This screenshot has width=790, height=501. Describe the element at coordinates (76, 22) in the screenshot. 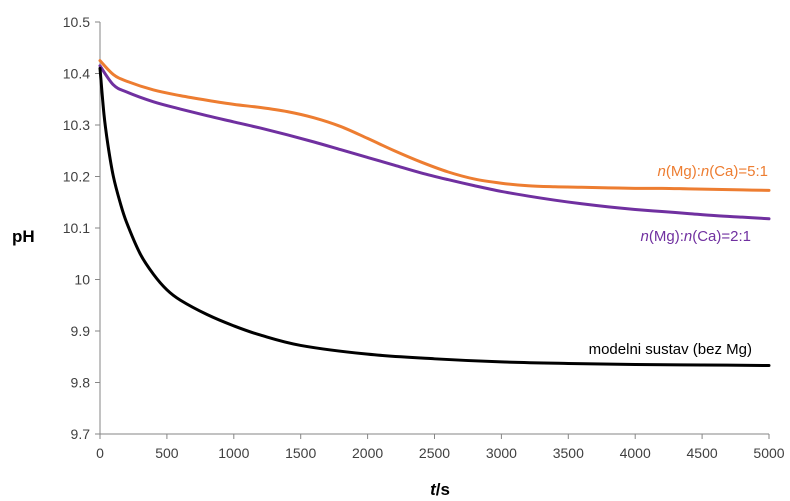

I see `y-tick-label: 10.5` at that location.